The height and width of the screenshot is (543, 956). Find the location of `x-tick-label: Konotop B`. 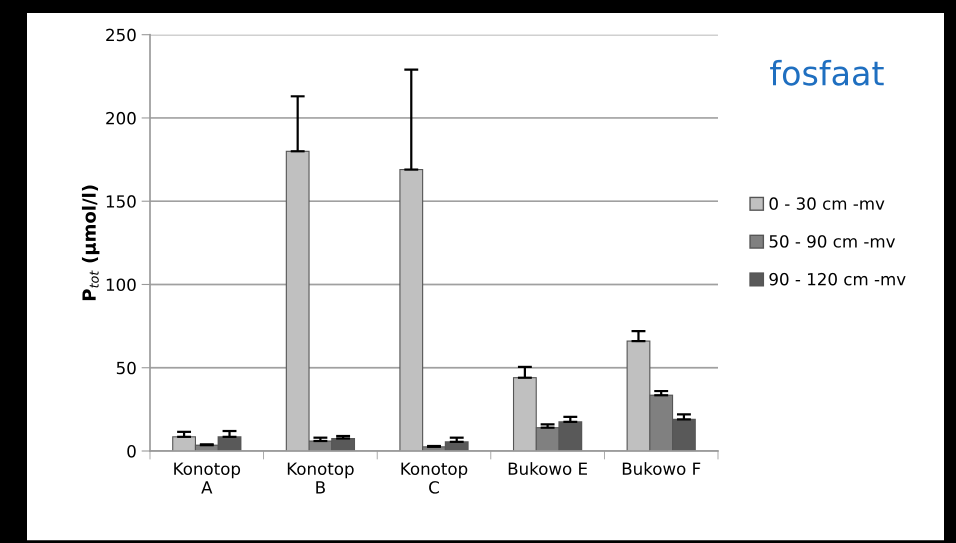

x-tick-label: Konotop B is located at coordinates (321, 478).